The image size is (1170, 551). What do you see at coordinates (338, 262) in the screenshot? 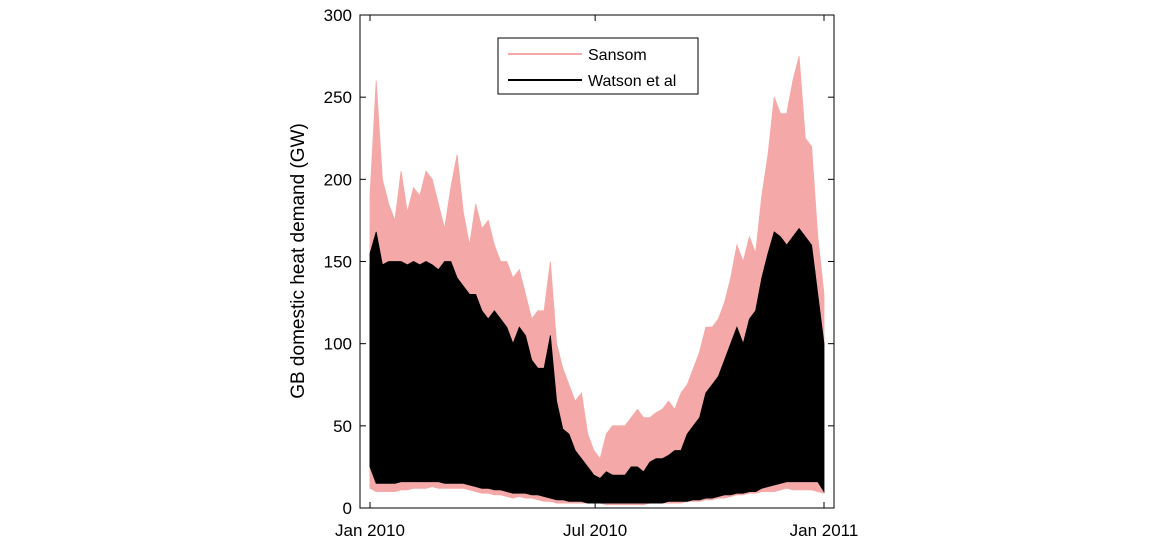
I see `y-tick-label: 150` at bounding box center [338, 262].